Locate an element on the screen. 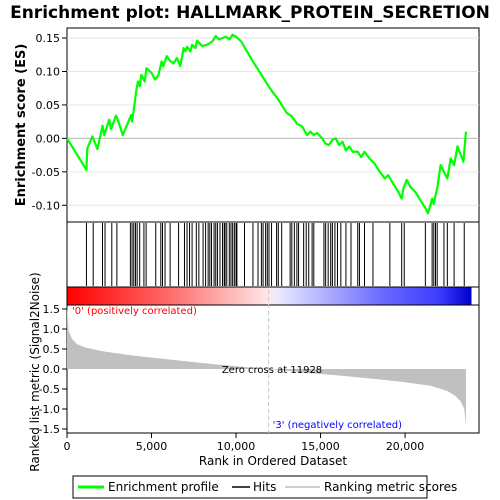  es-y-tick-label: 0.00 is located at coordinates (48, 138).